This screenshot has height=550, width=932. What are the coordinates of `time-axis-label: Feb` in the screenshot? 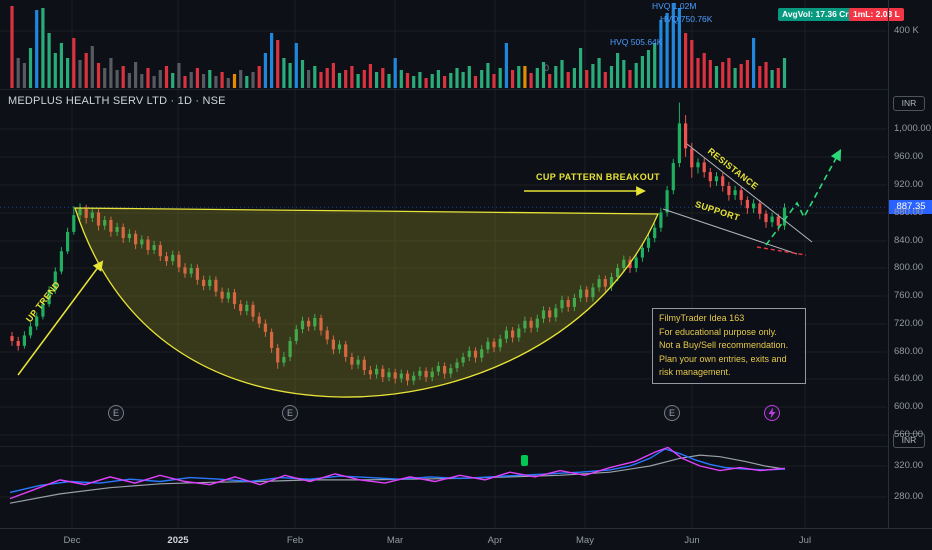 It's located at (295, 540).